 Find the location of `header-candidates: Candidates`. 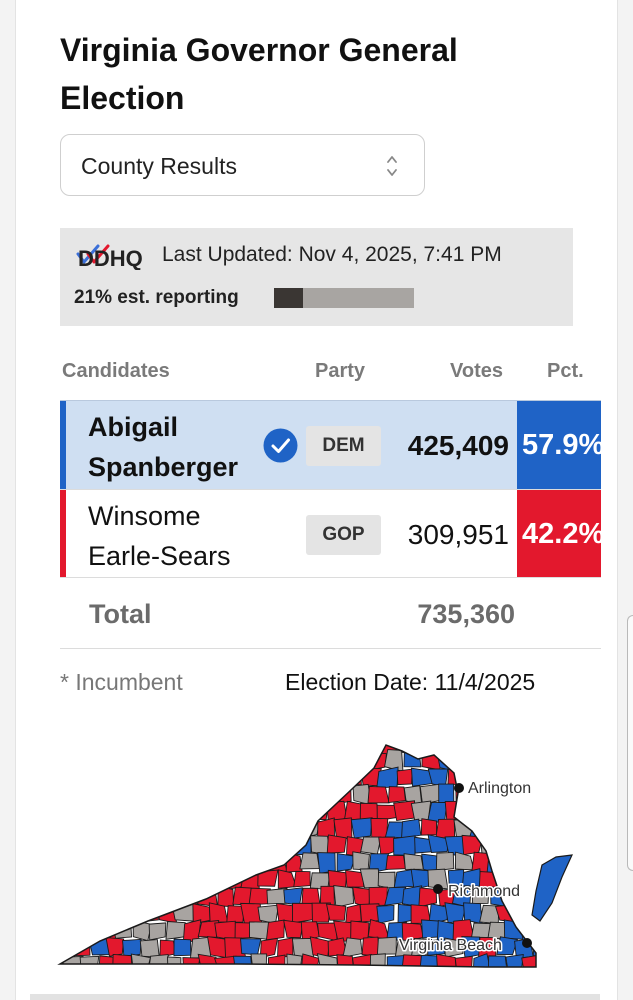

header-candidates: Candidates is located at coordinates (116, 371).